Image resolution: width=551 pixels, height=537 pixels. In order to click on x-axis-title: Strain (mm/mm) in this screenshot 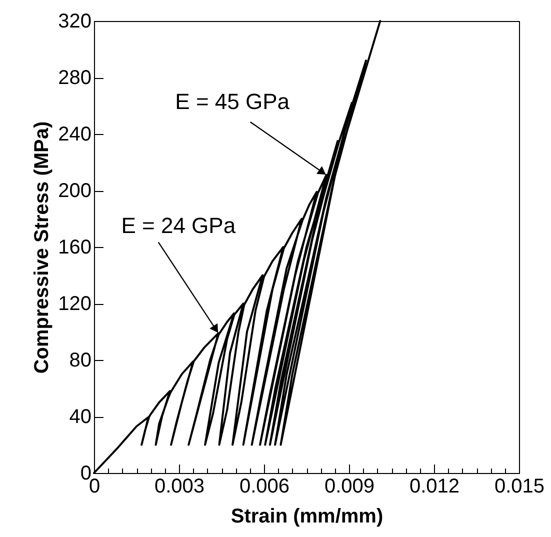, I will do `click(307, 517)`.